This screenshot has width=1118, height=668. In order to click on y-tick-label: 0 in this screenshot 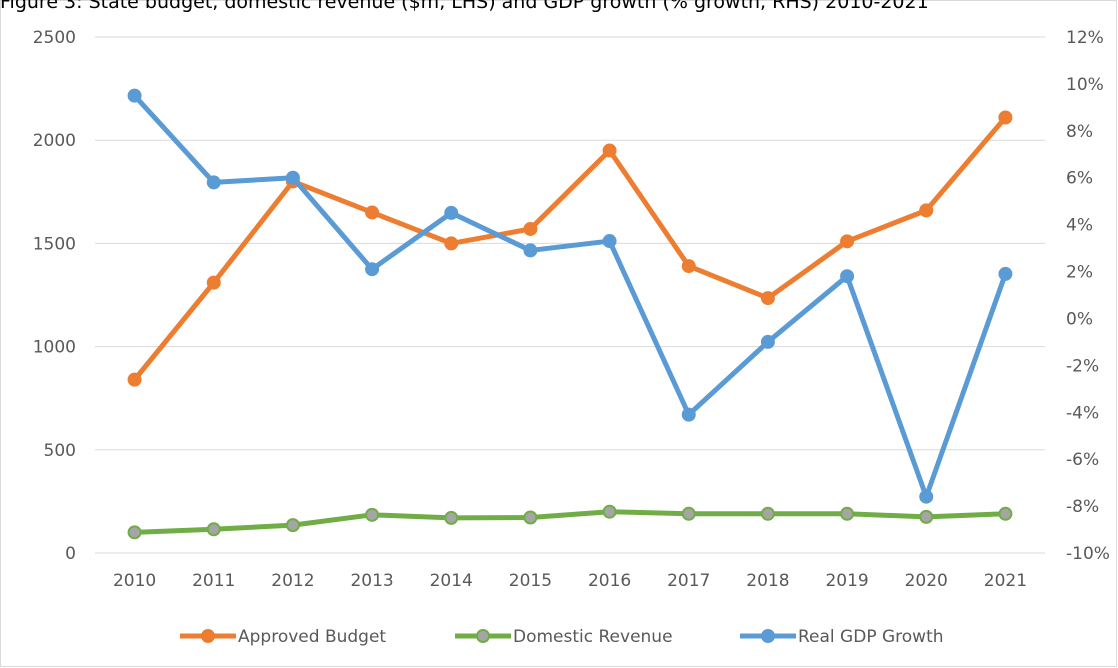, I will do `click(70, 554)`.